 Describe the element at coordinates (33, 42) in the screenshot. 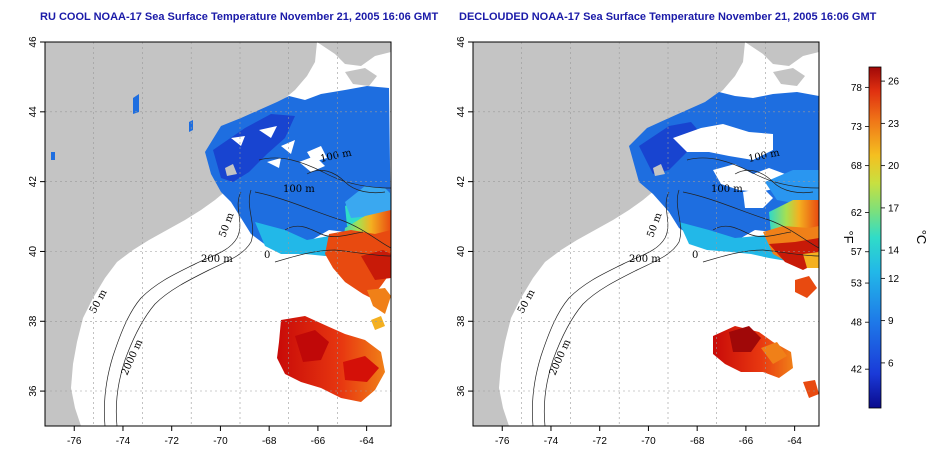

I see `left-lat-tick-label: 46` at that location.